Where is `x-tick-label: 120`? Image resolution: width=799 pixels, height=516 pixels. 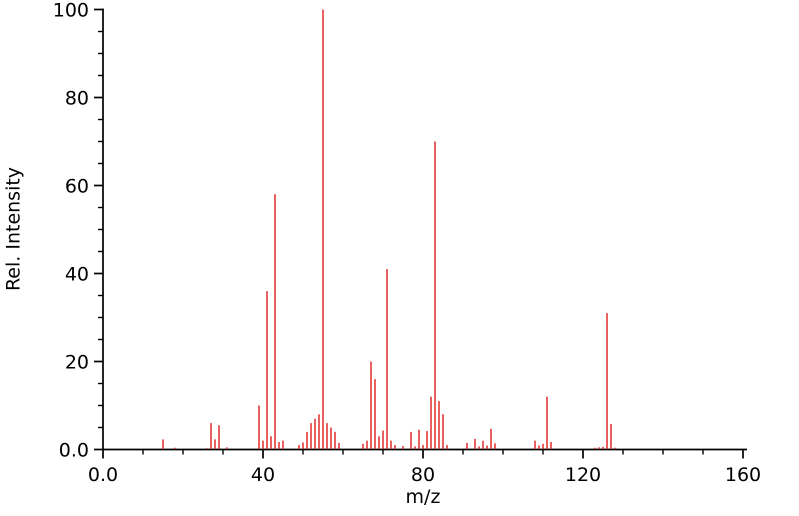 x-tick-label: 120 is located at coordinates (583, 475).